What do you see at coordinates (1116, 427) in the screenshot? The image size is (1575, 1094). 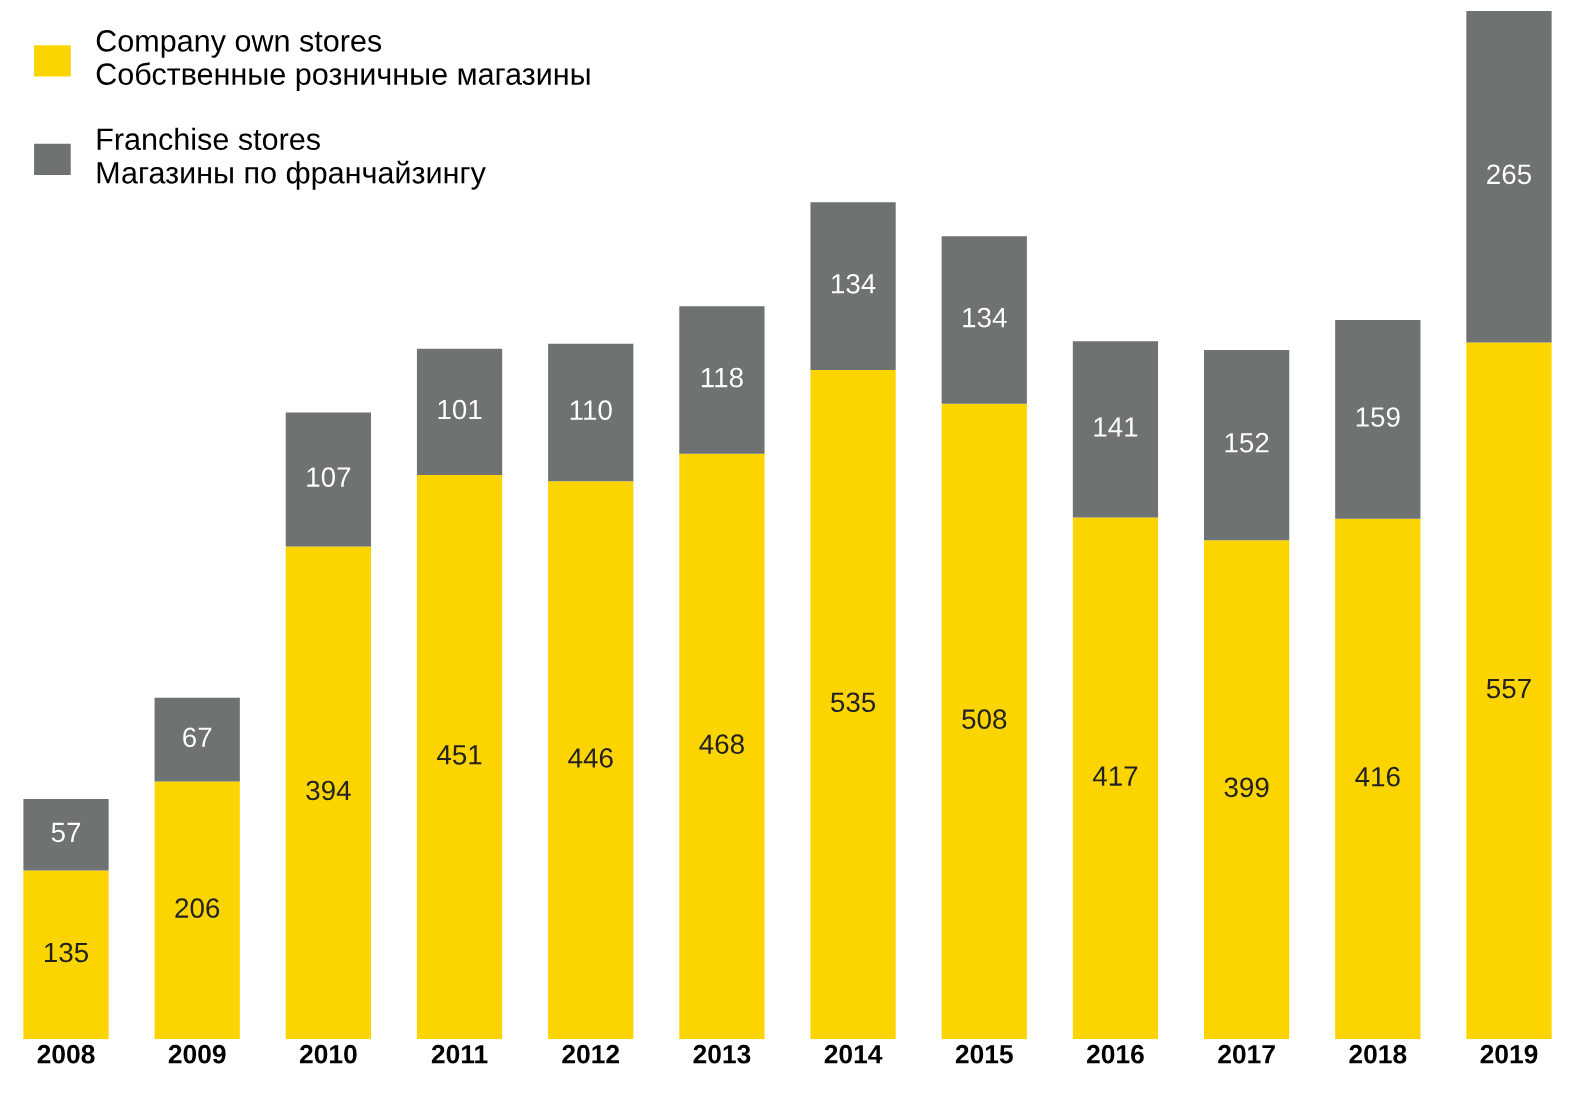 I see `data-label: 141` at bounding box center [1116, 427].